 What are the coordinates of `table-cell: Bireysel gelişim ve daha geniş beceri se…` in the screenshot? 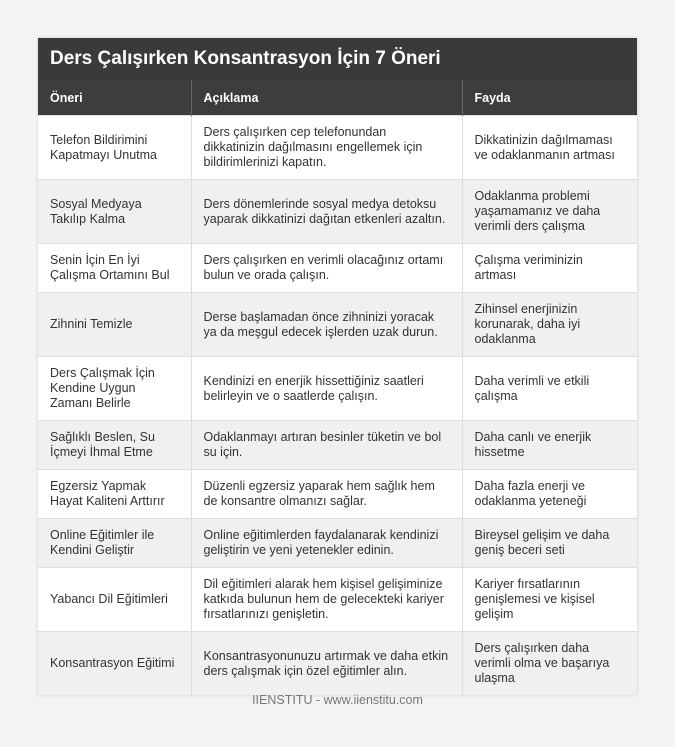 It's located at (549, 543).